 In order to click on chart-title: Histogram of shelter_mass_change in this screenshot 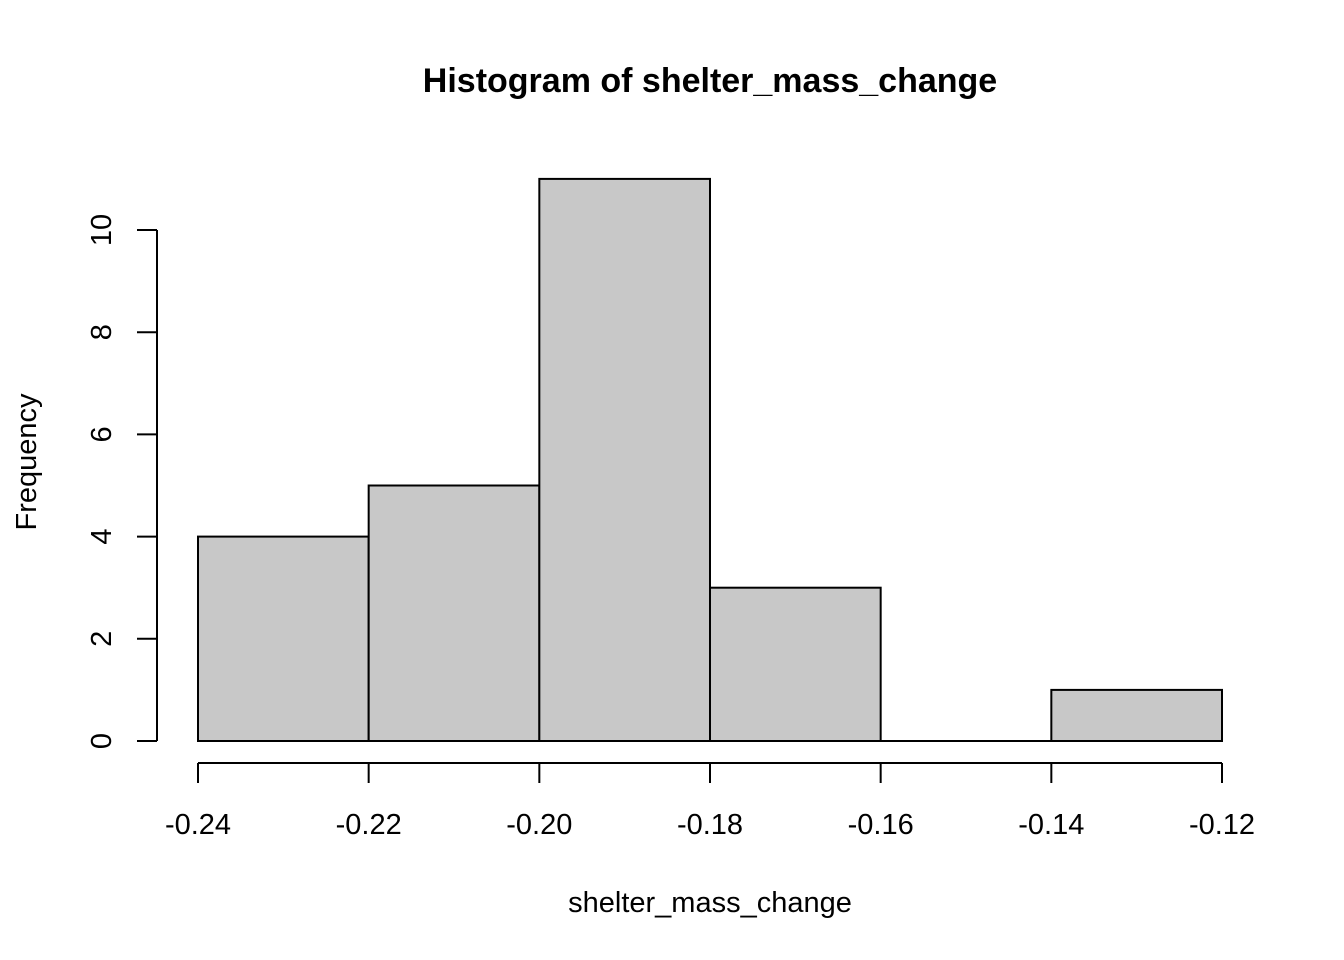, I will do `click(710, 81)`.